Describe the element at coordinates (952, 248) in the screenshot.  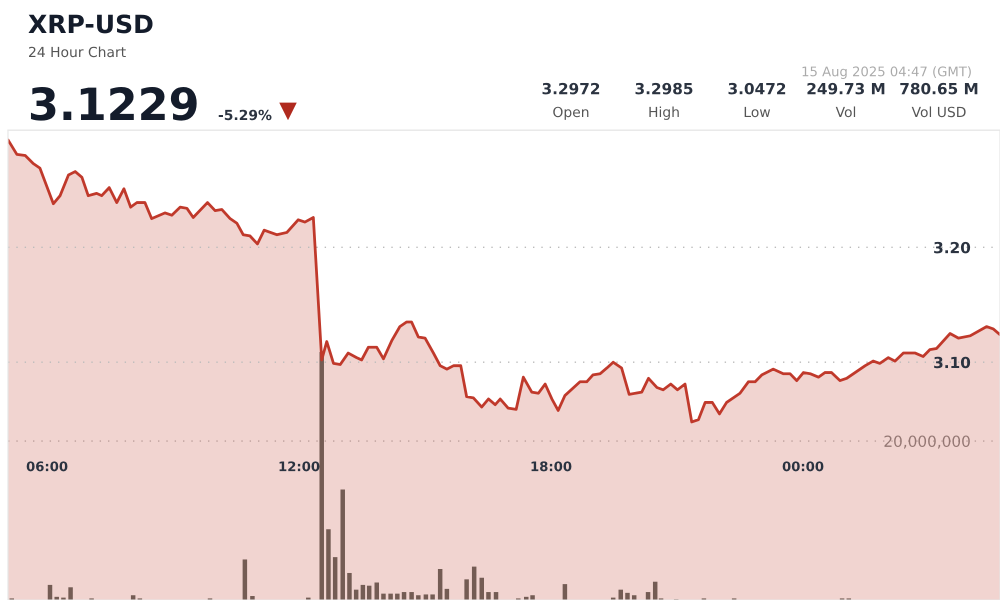
I see `y-tick-label: 3.20` at that location.